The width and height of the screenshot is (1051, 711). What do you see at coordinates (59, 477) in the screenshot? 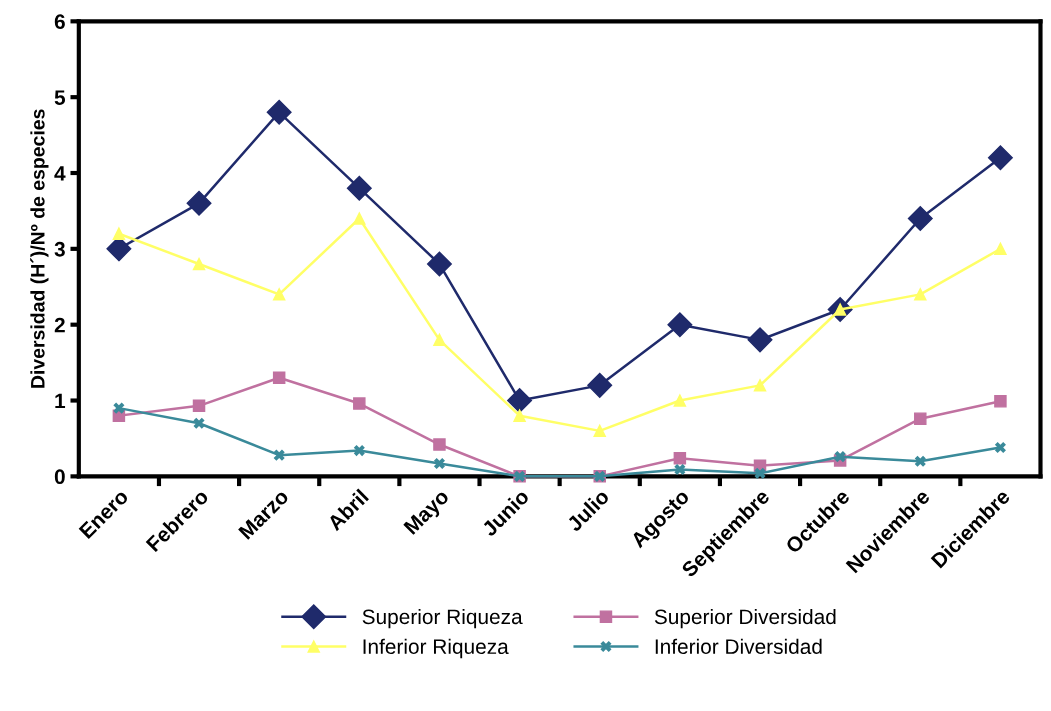
I see `y-tick-label: 0` at bounding box center [59, 477].